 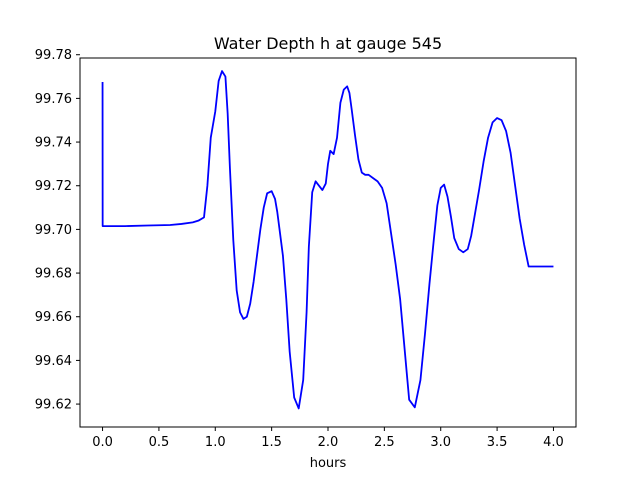 What do you see at coordinates (53, 143) in the screenshot?
I see `y-tick-label: 99.74` at bounding box center [53, 143].